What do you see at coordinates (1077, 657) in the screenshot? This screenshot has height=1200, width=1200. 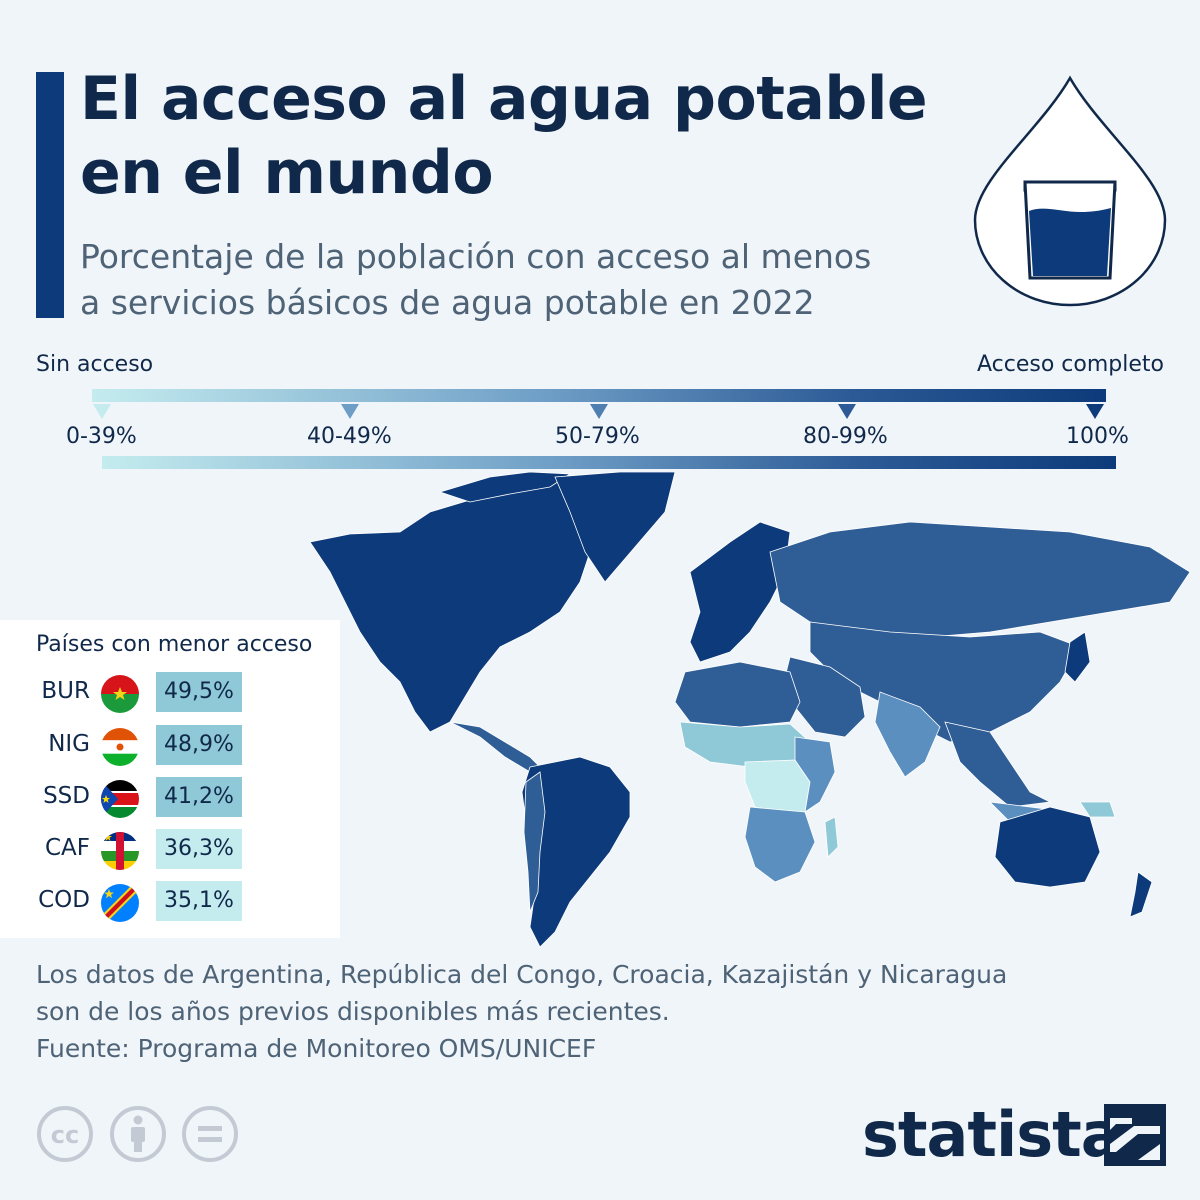 I see `japan-region` at bounding box center [1077, 657].